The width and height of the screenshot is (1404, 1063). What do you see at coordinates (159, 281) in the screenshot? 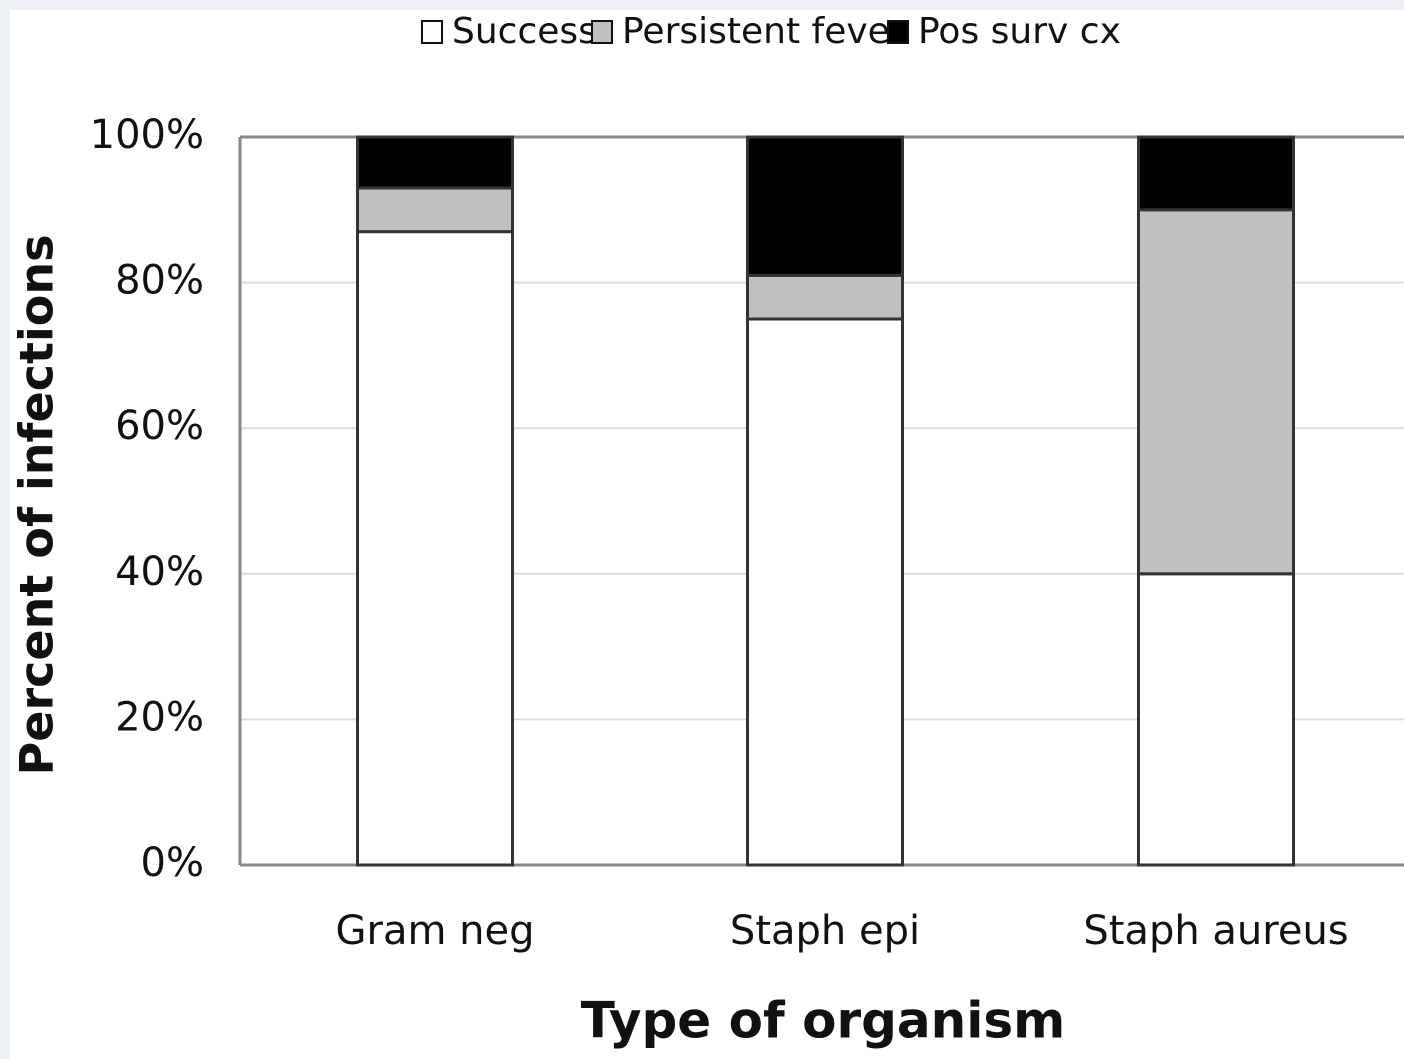
I see `y-tick-label: 80%` at bounding box center [159, 281].